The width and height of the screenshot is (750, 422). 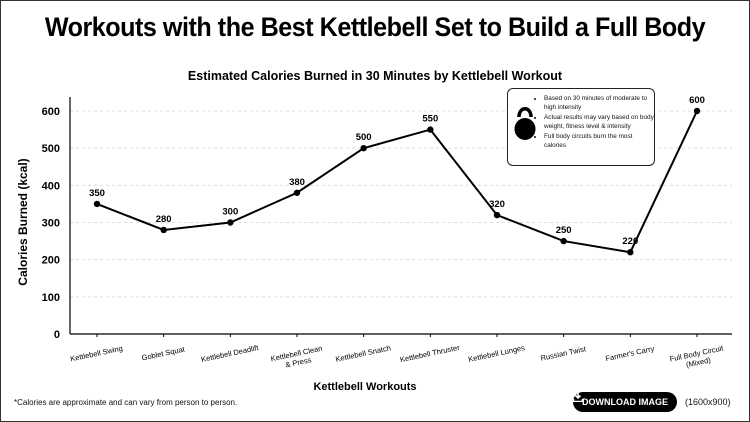 I want to click on data-label: 500, so click(x=364, y=137).